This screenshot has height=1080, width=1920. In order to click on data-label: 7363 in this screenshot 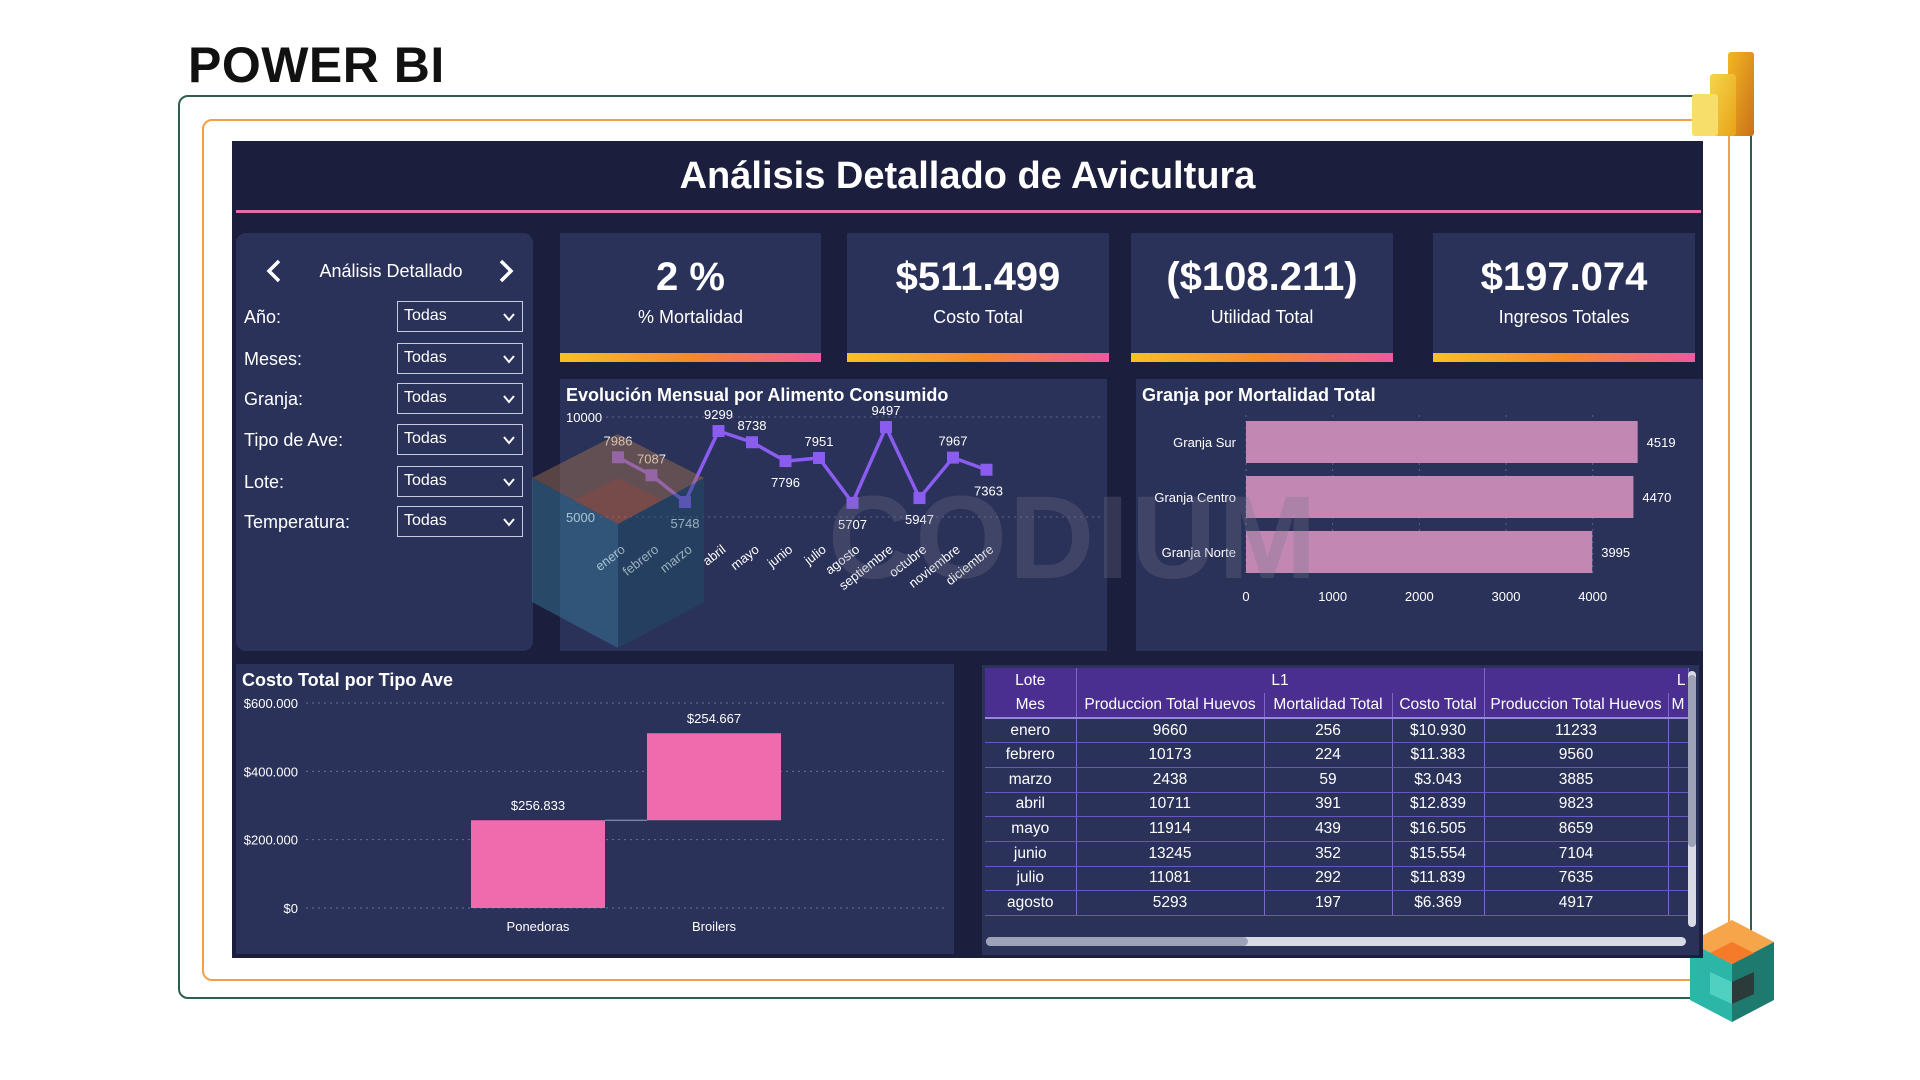, I will do `click(988, 491)`.